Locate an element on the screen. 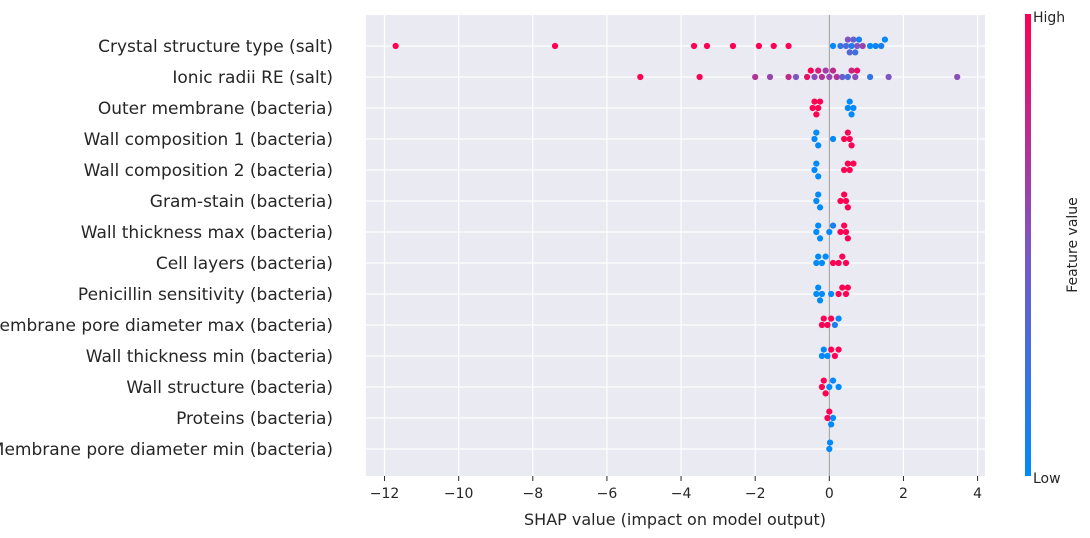 The width and height of the screenshot is (1090, 538). feature-label: Wall thickness min (bacteria) is located at coordinates (209, 357).